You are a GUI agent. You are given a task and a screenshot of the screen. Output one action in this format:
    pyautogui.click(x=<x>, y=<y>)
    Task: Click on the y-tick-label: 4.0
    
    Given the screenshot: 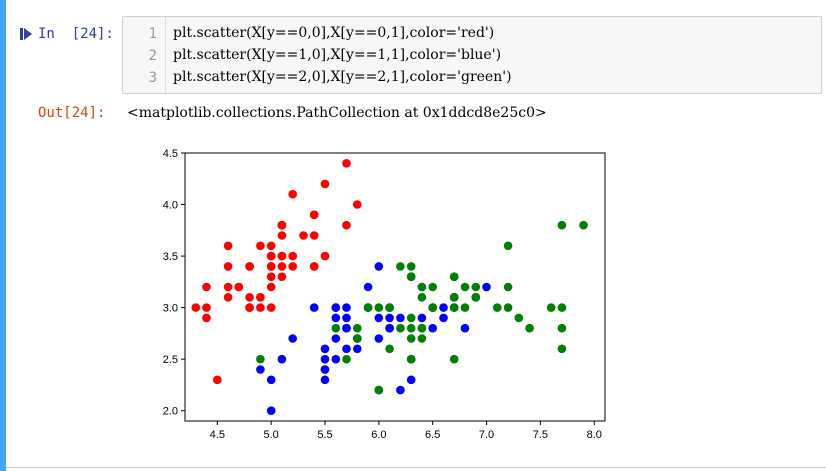 What is the action you would take?
    pyautogui.click(x=170, y=206)
    